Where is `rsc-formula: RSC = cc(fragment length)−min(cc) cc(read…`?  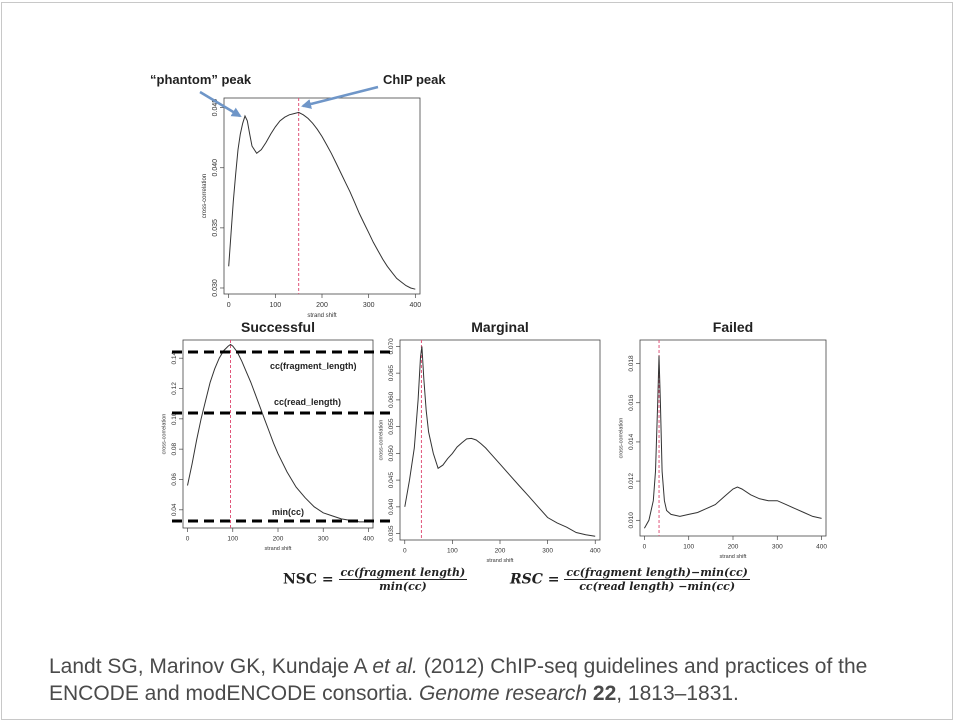
rsc-formula: RSC = cc(fragment length)−min(cc) cc(read… is located at coordinates (630, 579).